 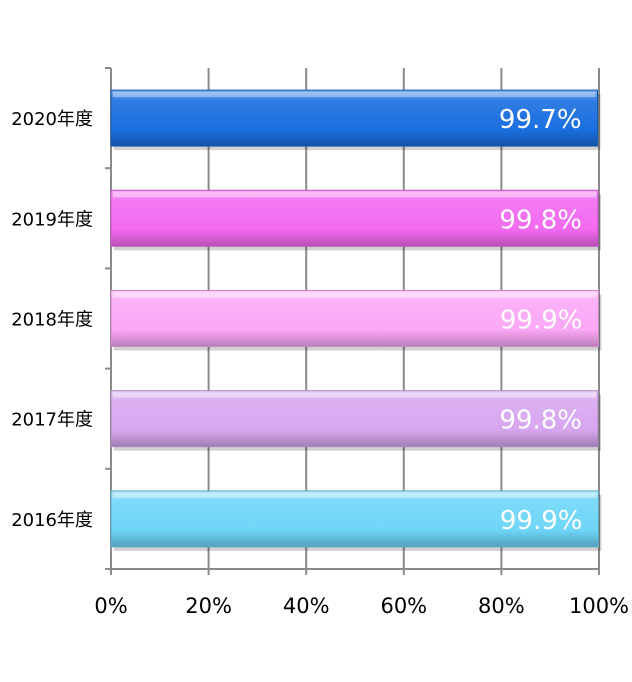 What do you see at coordinates (208, 606) in the screenshot?
I see `x-tick-label: 20%` at bounding box center [208, 606].